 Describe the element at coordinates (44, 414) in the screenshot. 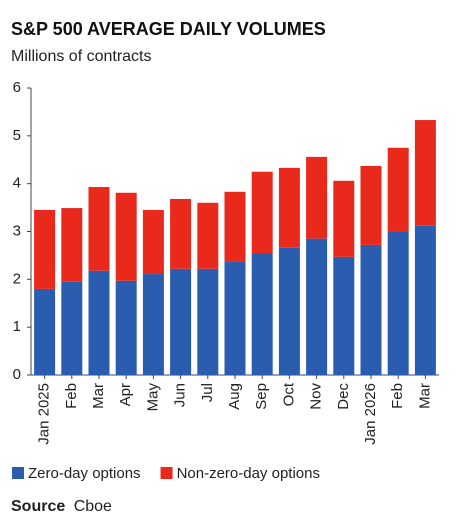

I see `x-tick-label: Jan 2025` at that location.